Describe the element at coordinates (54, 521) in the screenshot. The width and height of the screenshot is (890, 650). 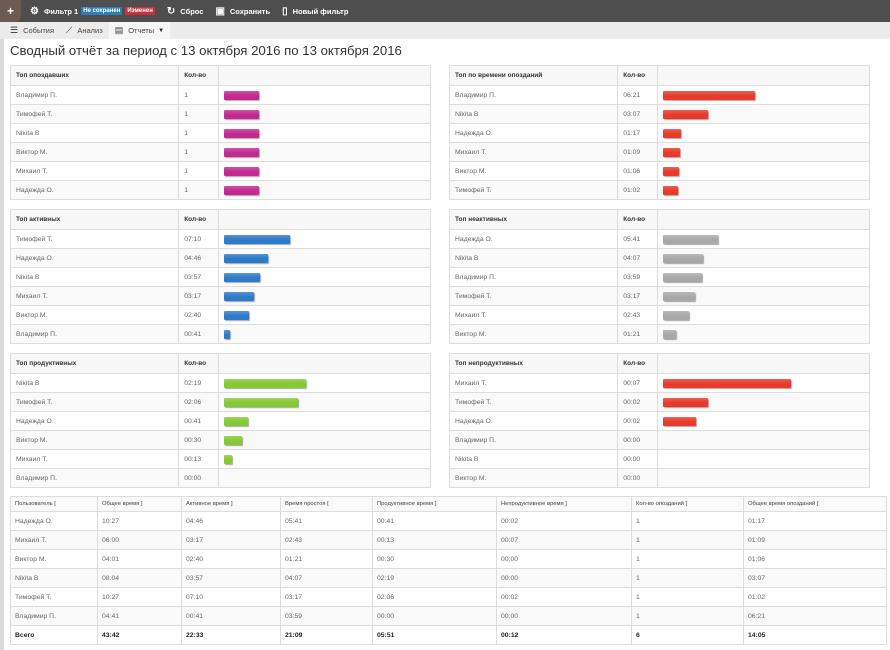
I see `cell: Надежда О.` at that location.